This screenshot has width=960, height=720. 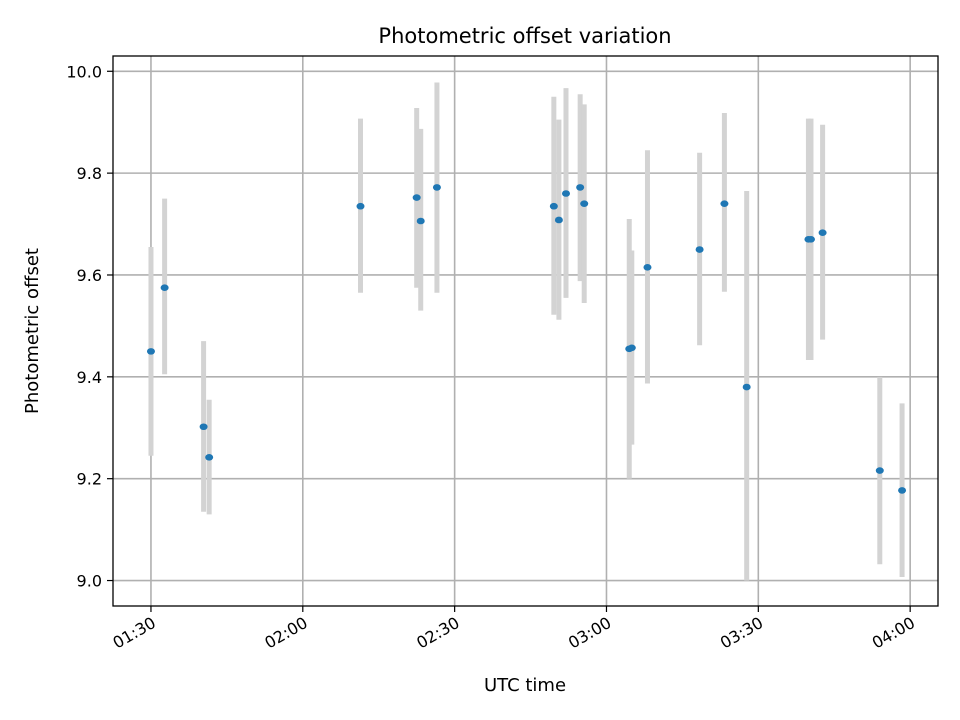 I want to click on y-axis-ticks: 9.0 9.2 9.4 9.6 9.8 10.0, so click(x=89, y=326).